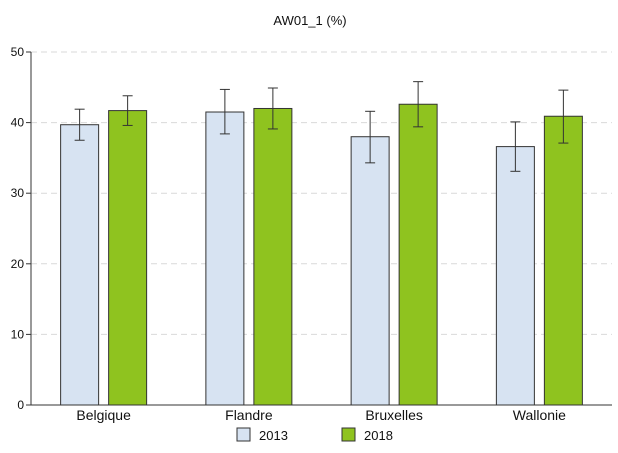 Image resolution: width=618 pixels, height=453 pixels. What do you see at coordinates (273, 435) in the screenshot?
I see `legend-label: 2013` at bounding box center [273, 435].